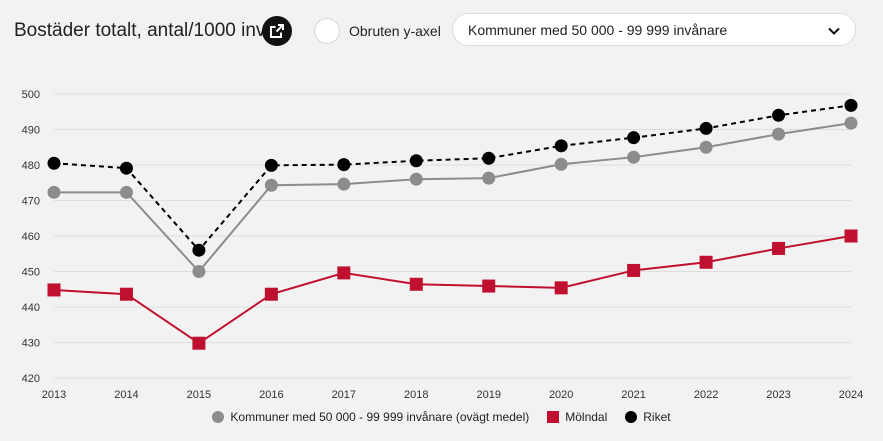 The image size is (883, 441). I want to click on external-link-icon, so click(277, 31).